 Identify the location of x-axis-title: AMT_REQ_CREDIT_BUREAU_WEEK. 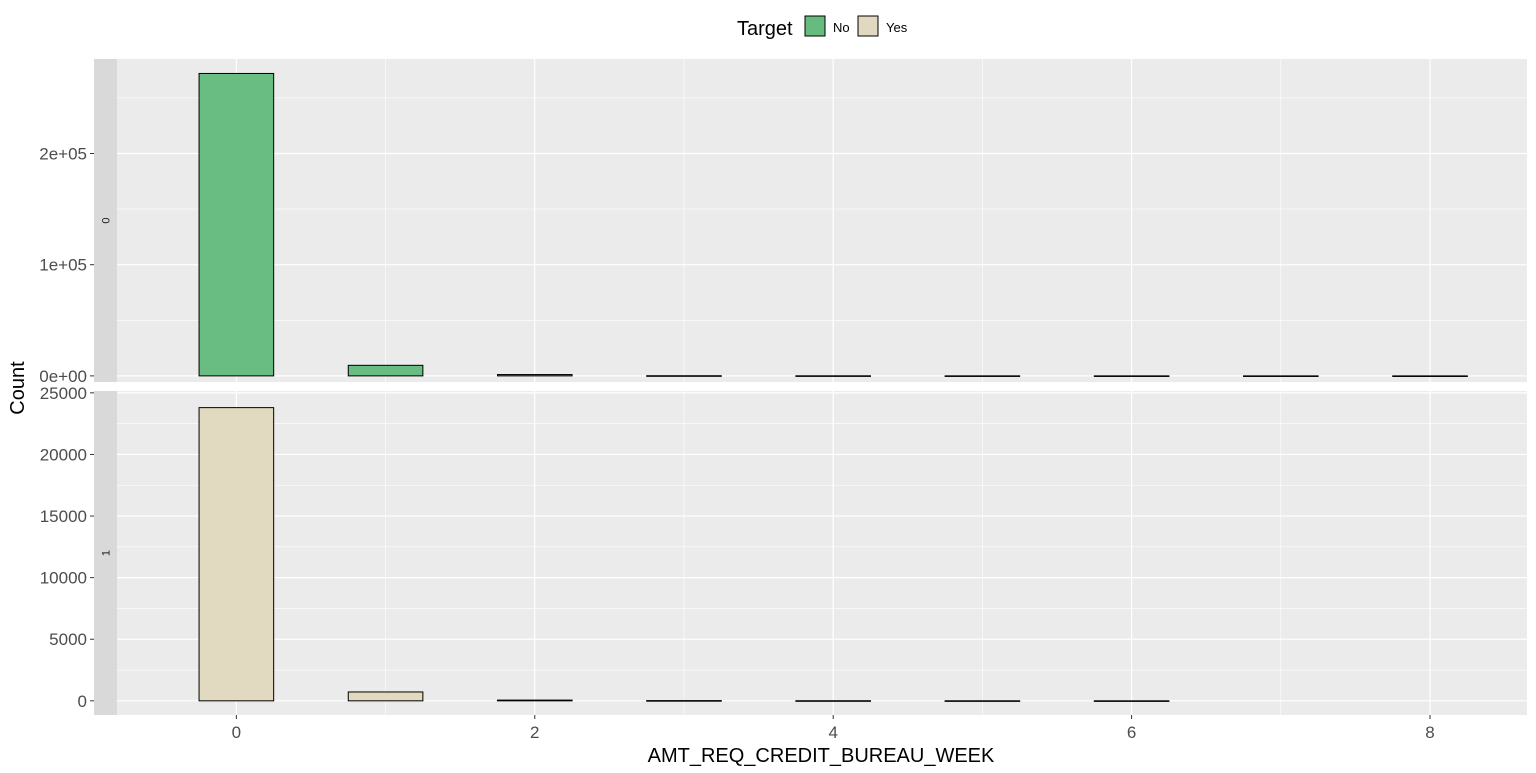
(821, 756).